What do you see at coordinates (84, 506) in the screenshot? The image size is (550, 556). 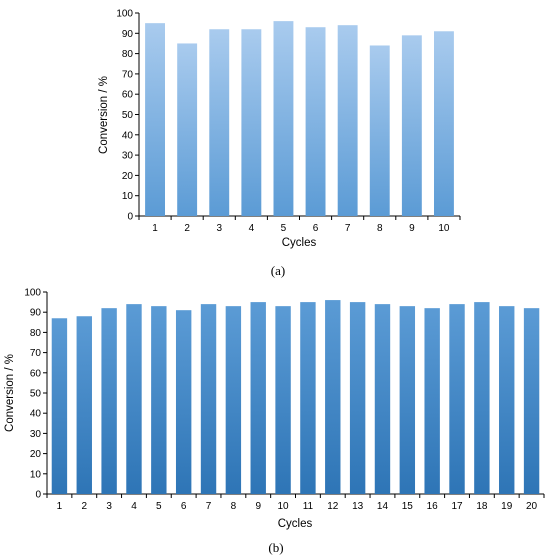 I see `chart-b-xtick-label: 2` at bounding box center [84, 506].